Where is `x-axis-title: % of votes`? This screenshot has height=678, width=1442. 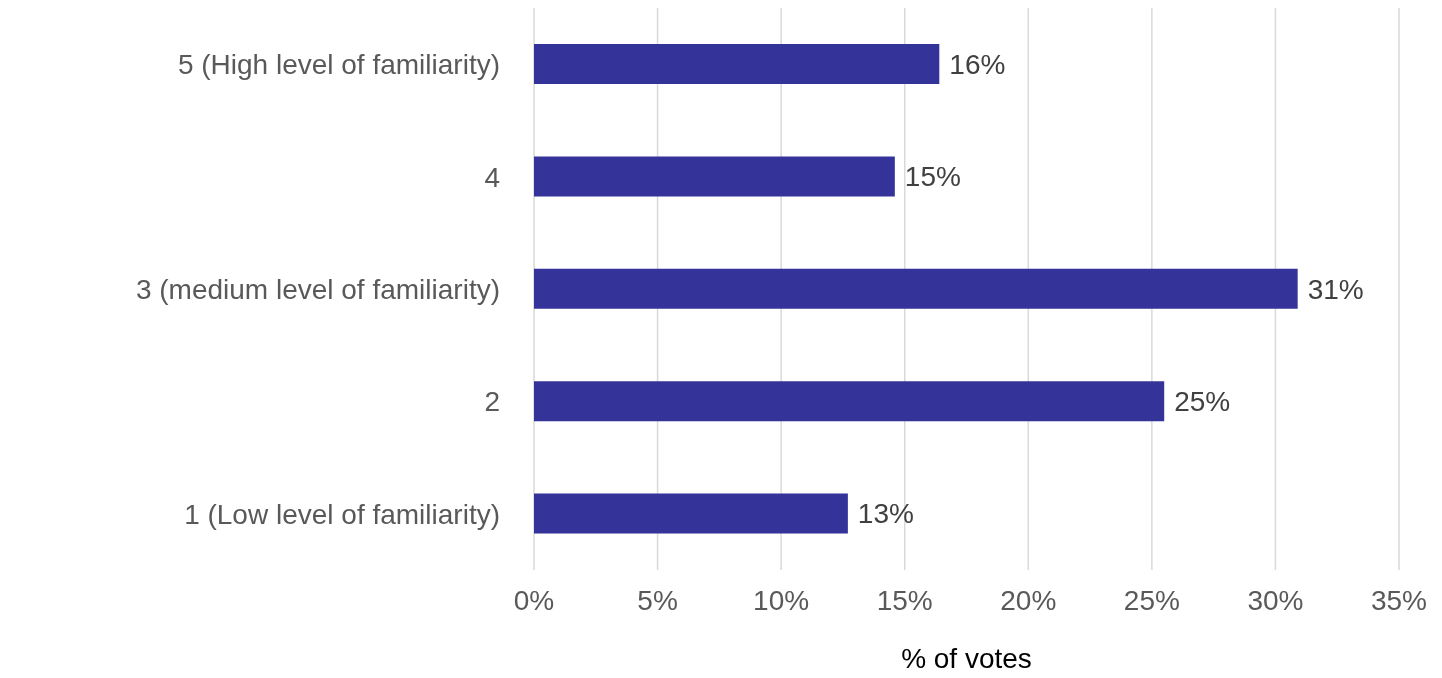
x-axis-title: % of votes is located at coordinates (966, 658).